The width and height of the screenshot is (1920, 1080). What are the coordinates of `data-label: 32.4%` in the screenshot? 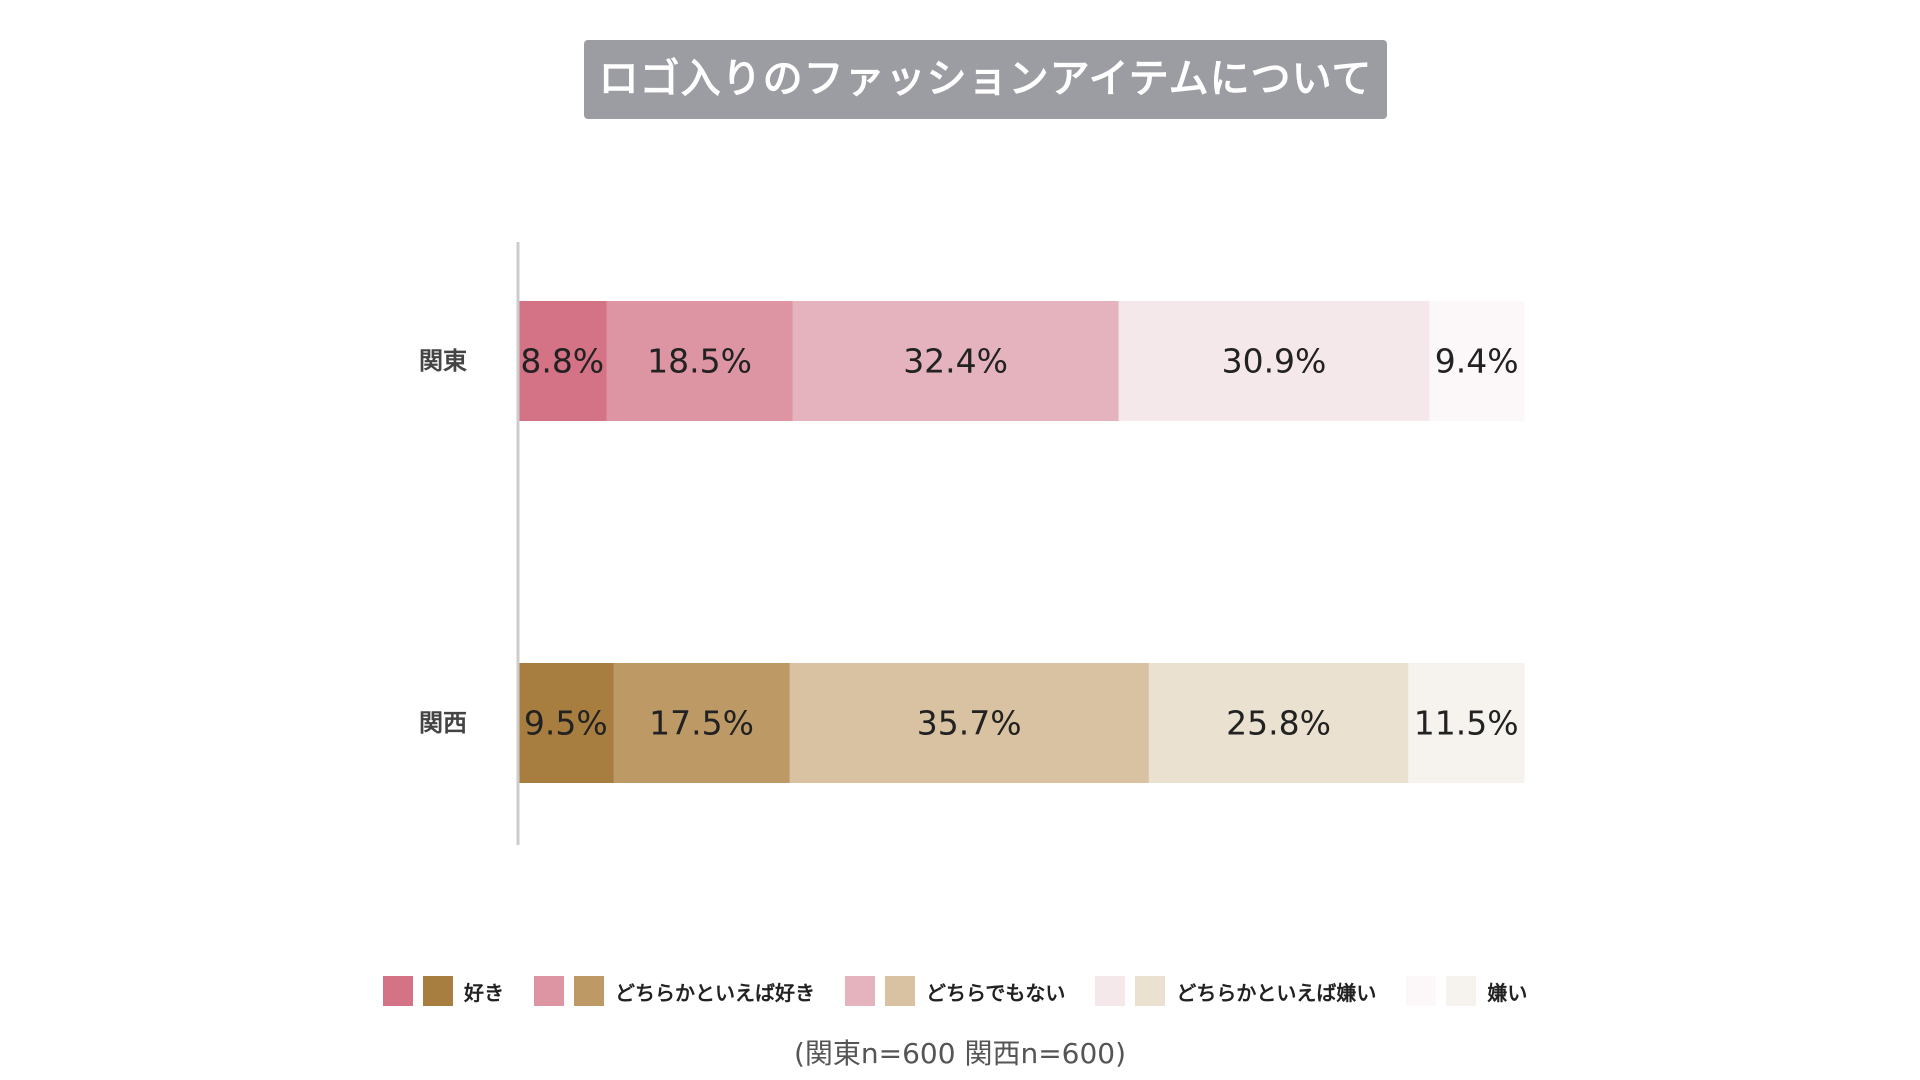 It's located at (955, 361).